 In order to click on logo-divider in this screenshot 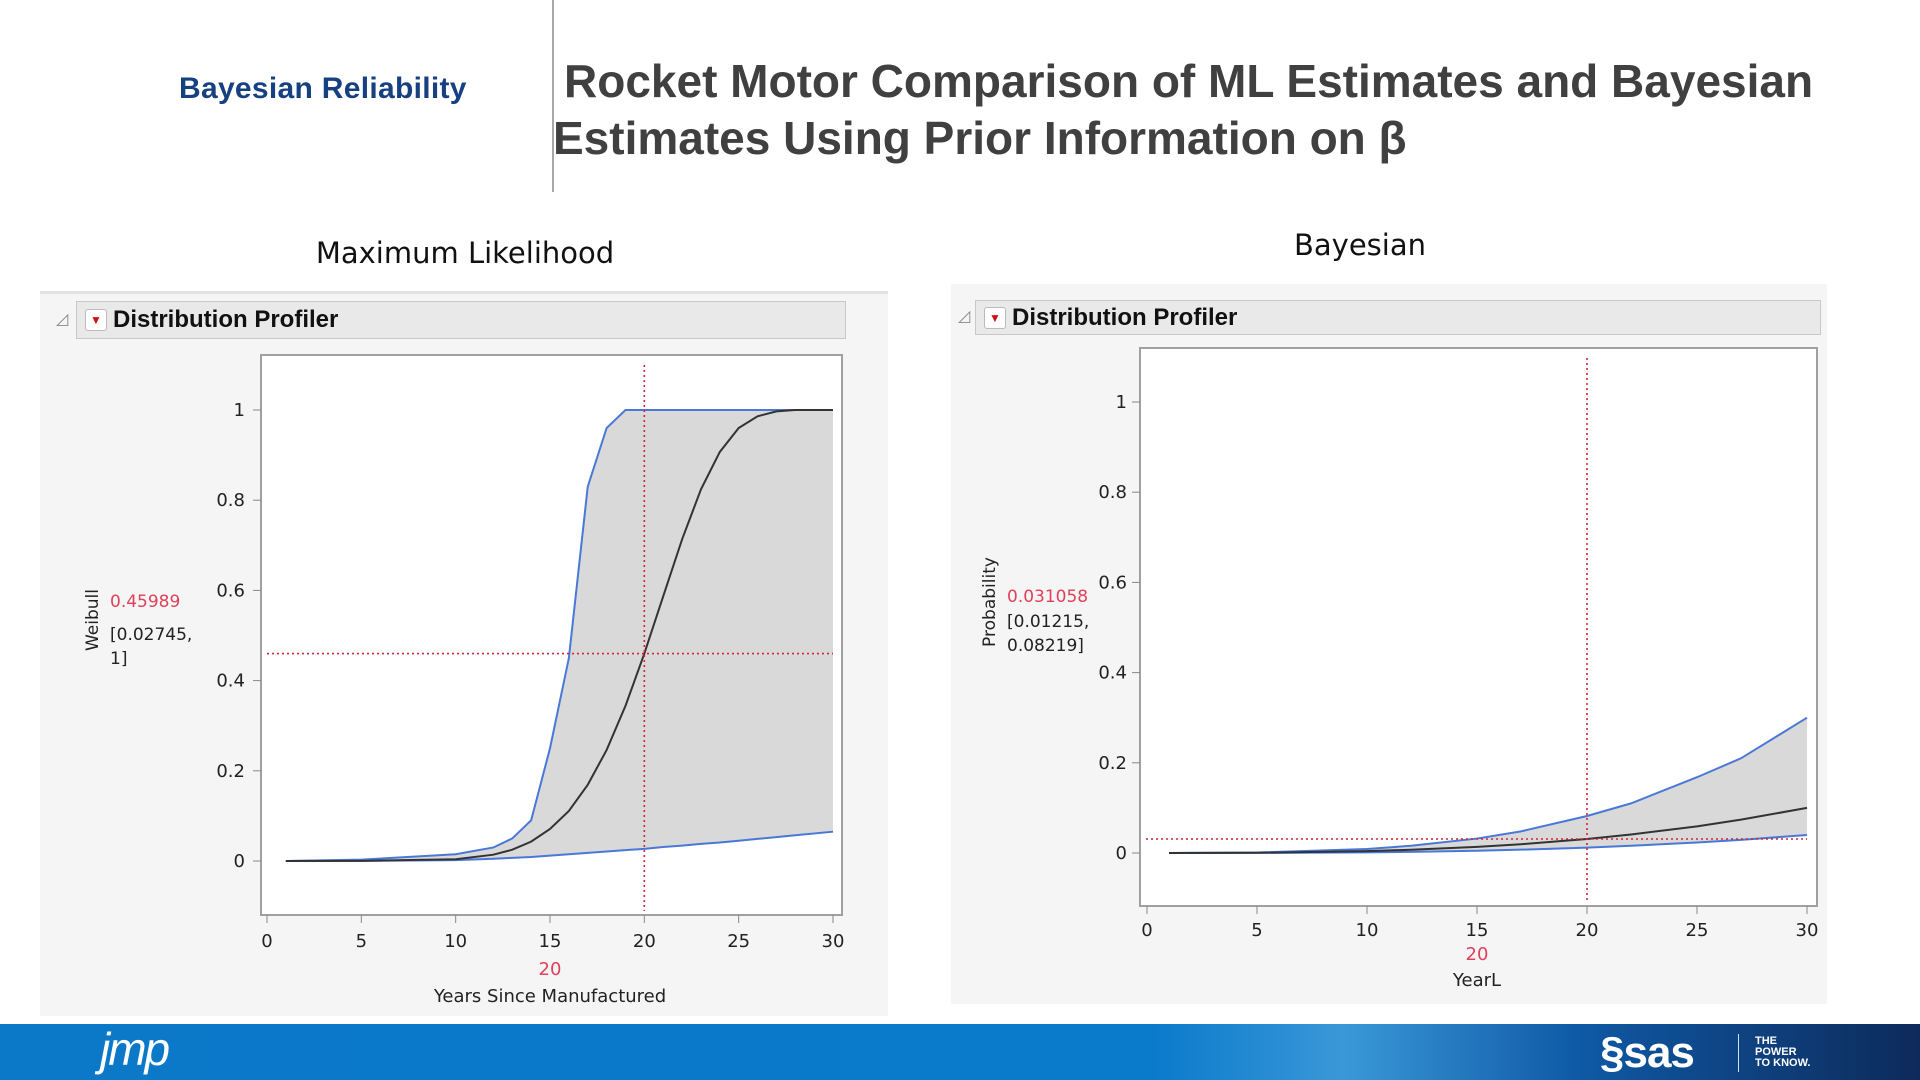, I will do `click(1738, 1053)`.